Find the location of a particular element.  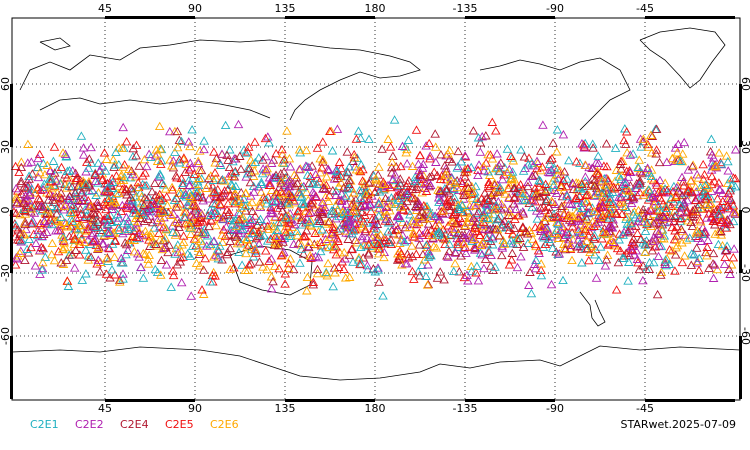

lon-label: -90 is located at coordinates (555, 408).